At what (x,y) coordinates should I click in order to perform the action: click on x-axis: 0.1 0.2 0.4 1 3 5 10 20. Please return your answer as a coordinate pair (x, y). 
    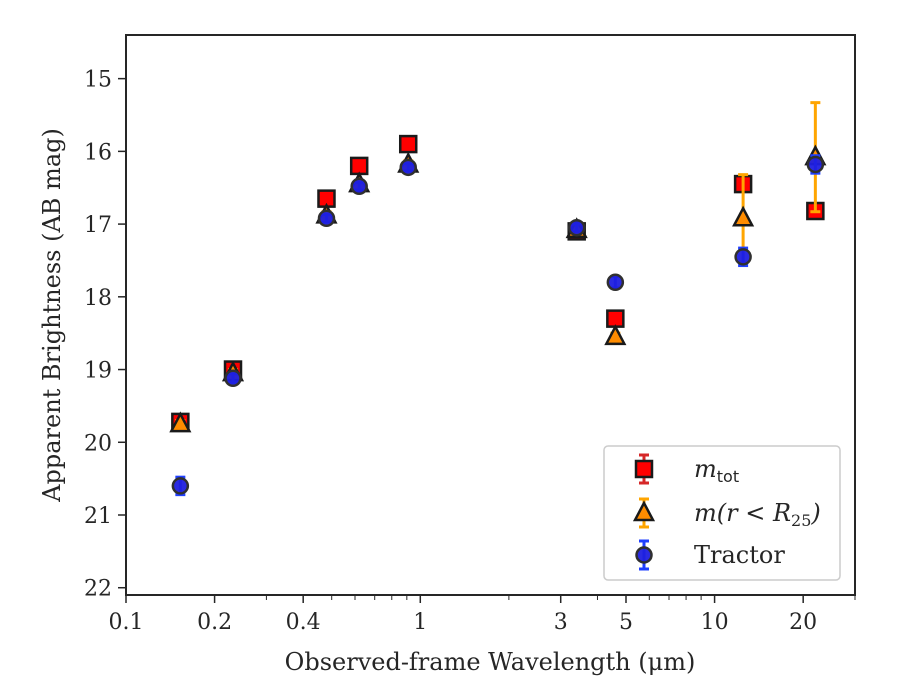
    Looking at the image, I should click on (482, 615).